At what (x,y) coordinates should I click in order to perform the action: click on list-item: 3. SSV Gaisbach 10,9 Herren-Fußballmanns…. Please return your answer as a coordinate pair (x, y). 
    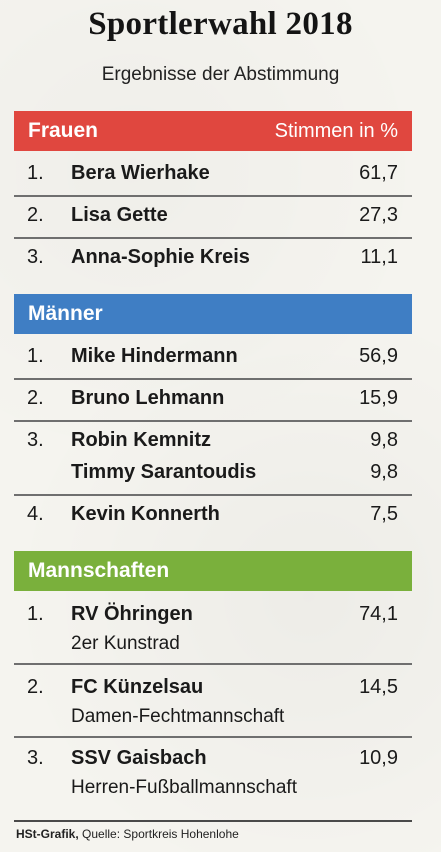
    Looking at the image, I should click on (213, 769).